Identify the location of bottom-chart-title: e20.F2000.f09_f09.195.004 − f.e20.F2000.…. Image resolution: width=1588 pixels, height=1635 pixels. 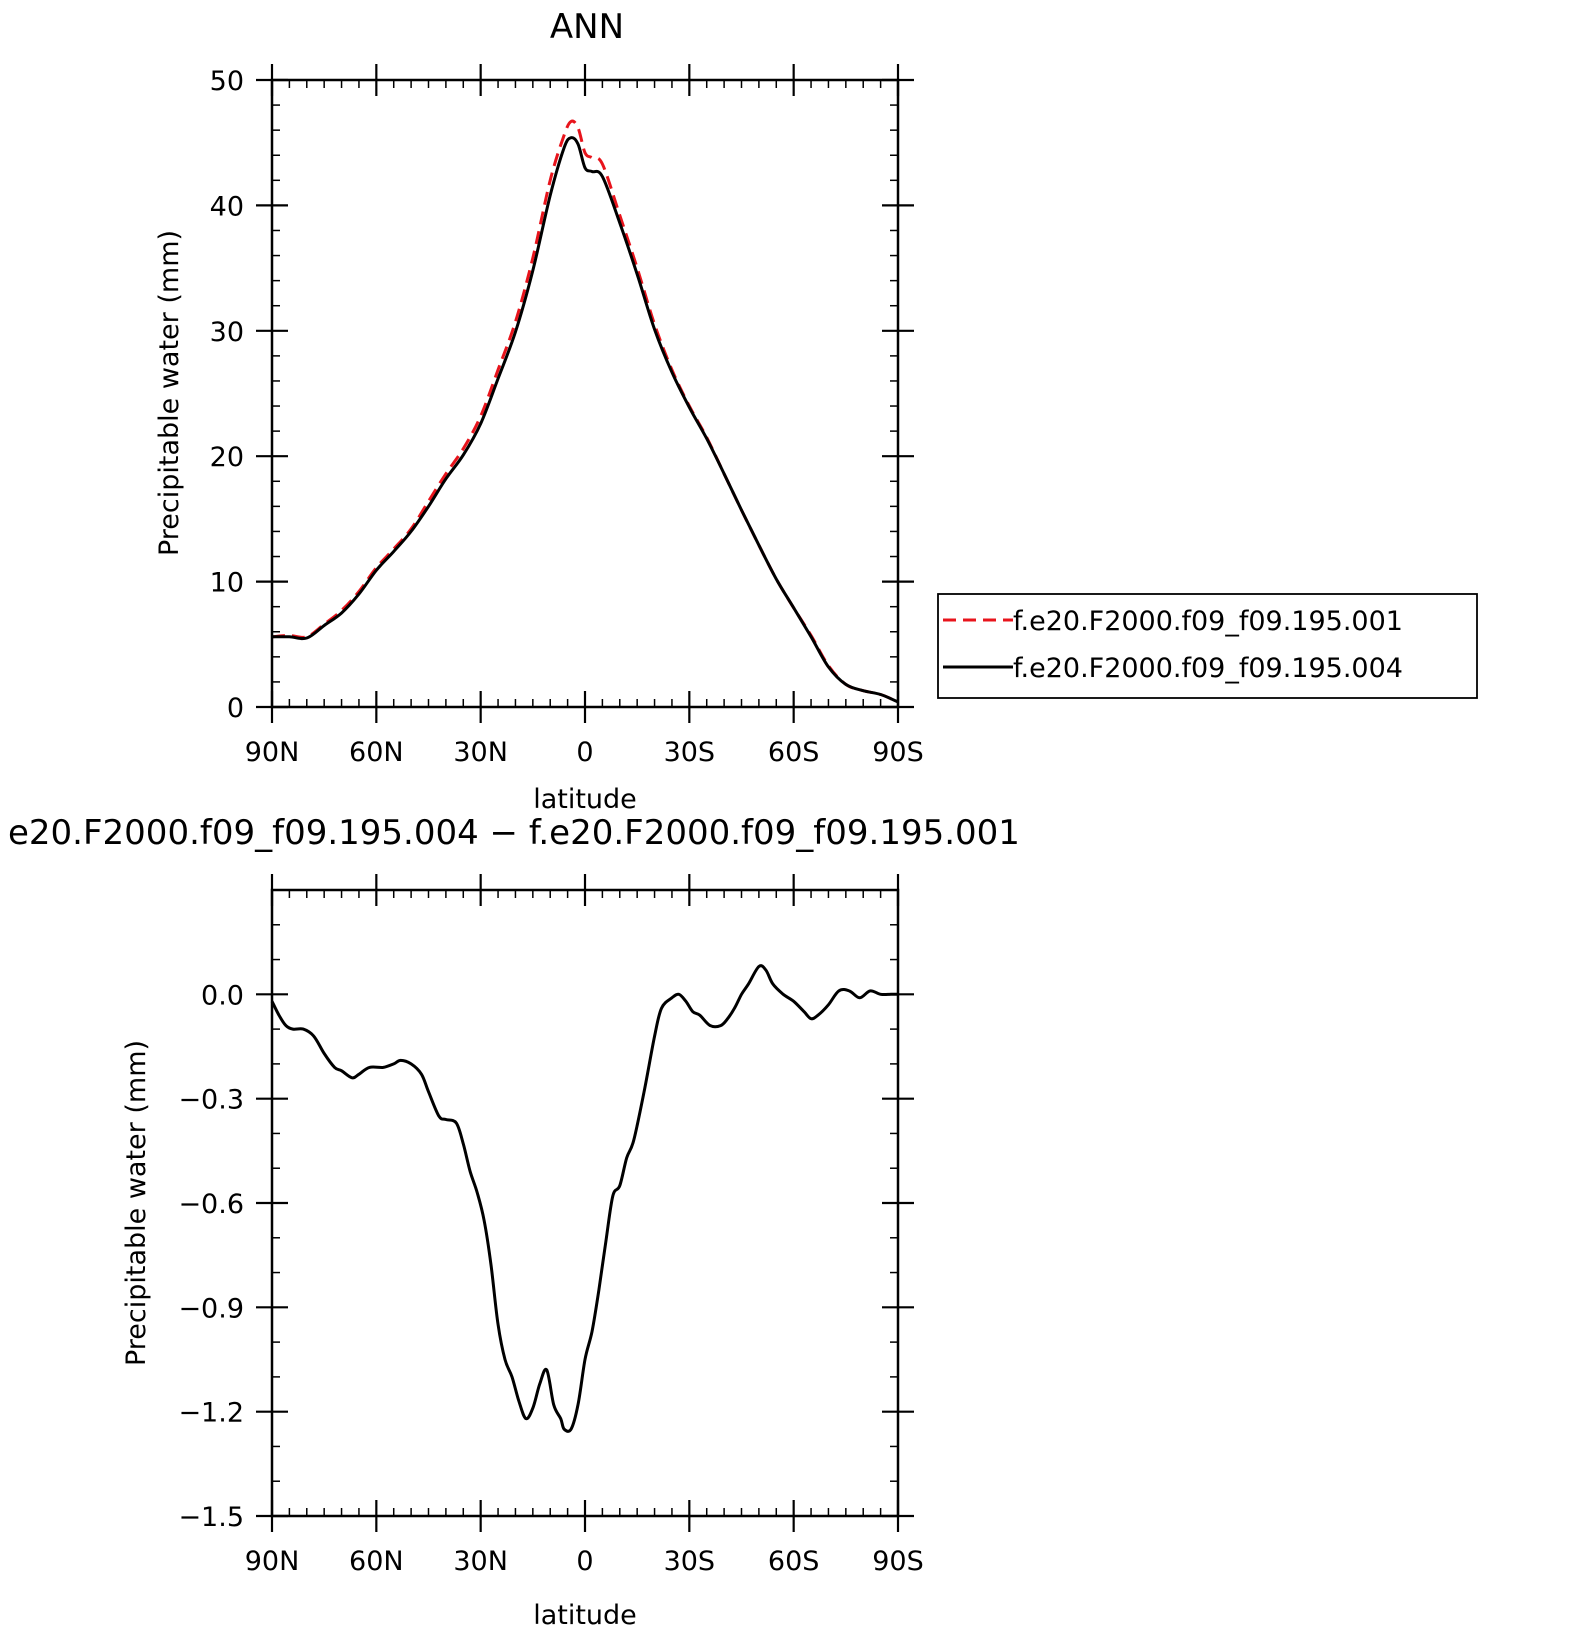
(514, 833).